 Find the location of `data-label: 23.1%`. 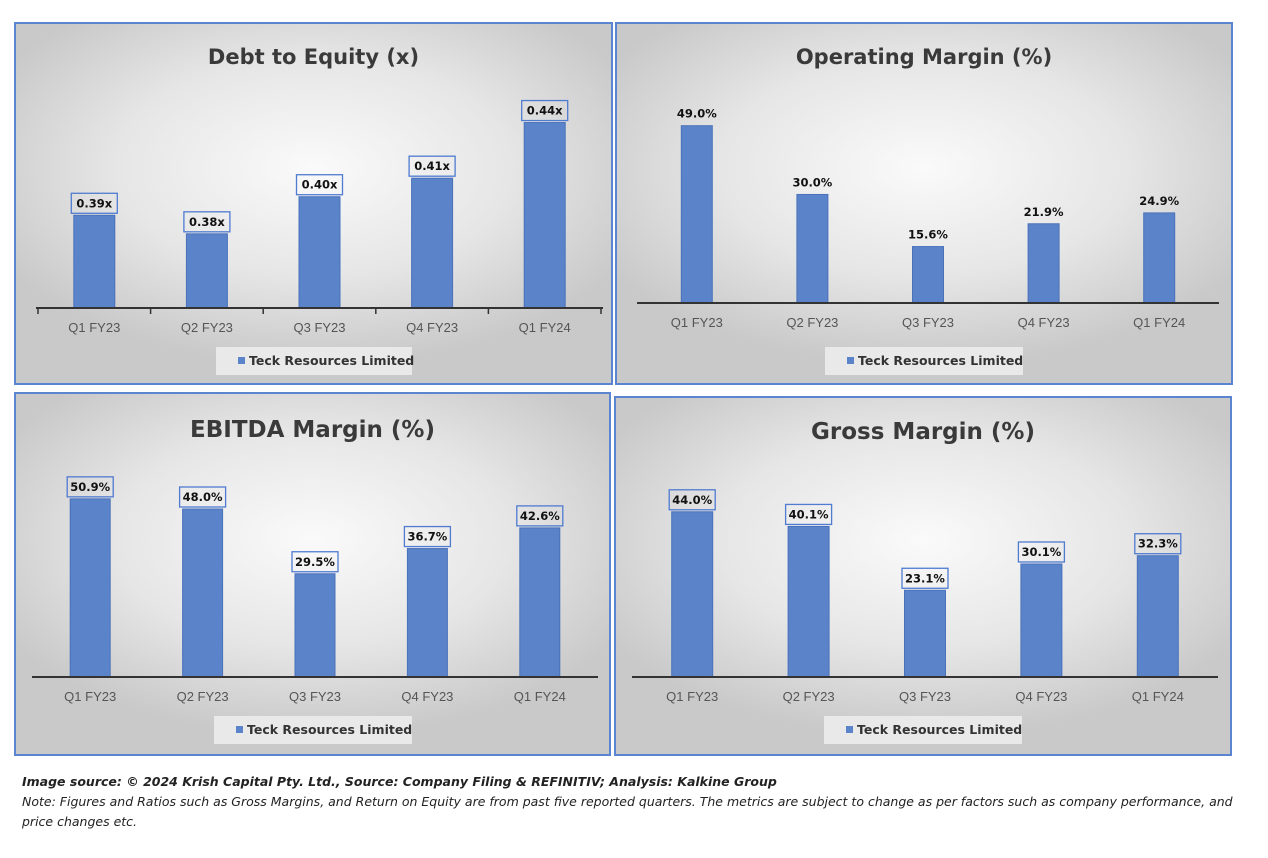

data-label: 23.1% is located at coordinates (925, 578).